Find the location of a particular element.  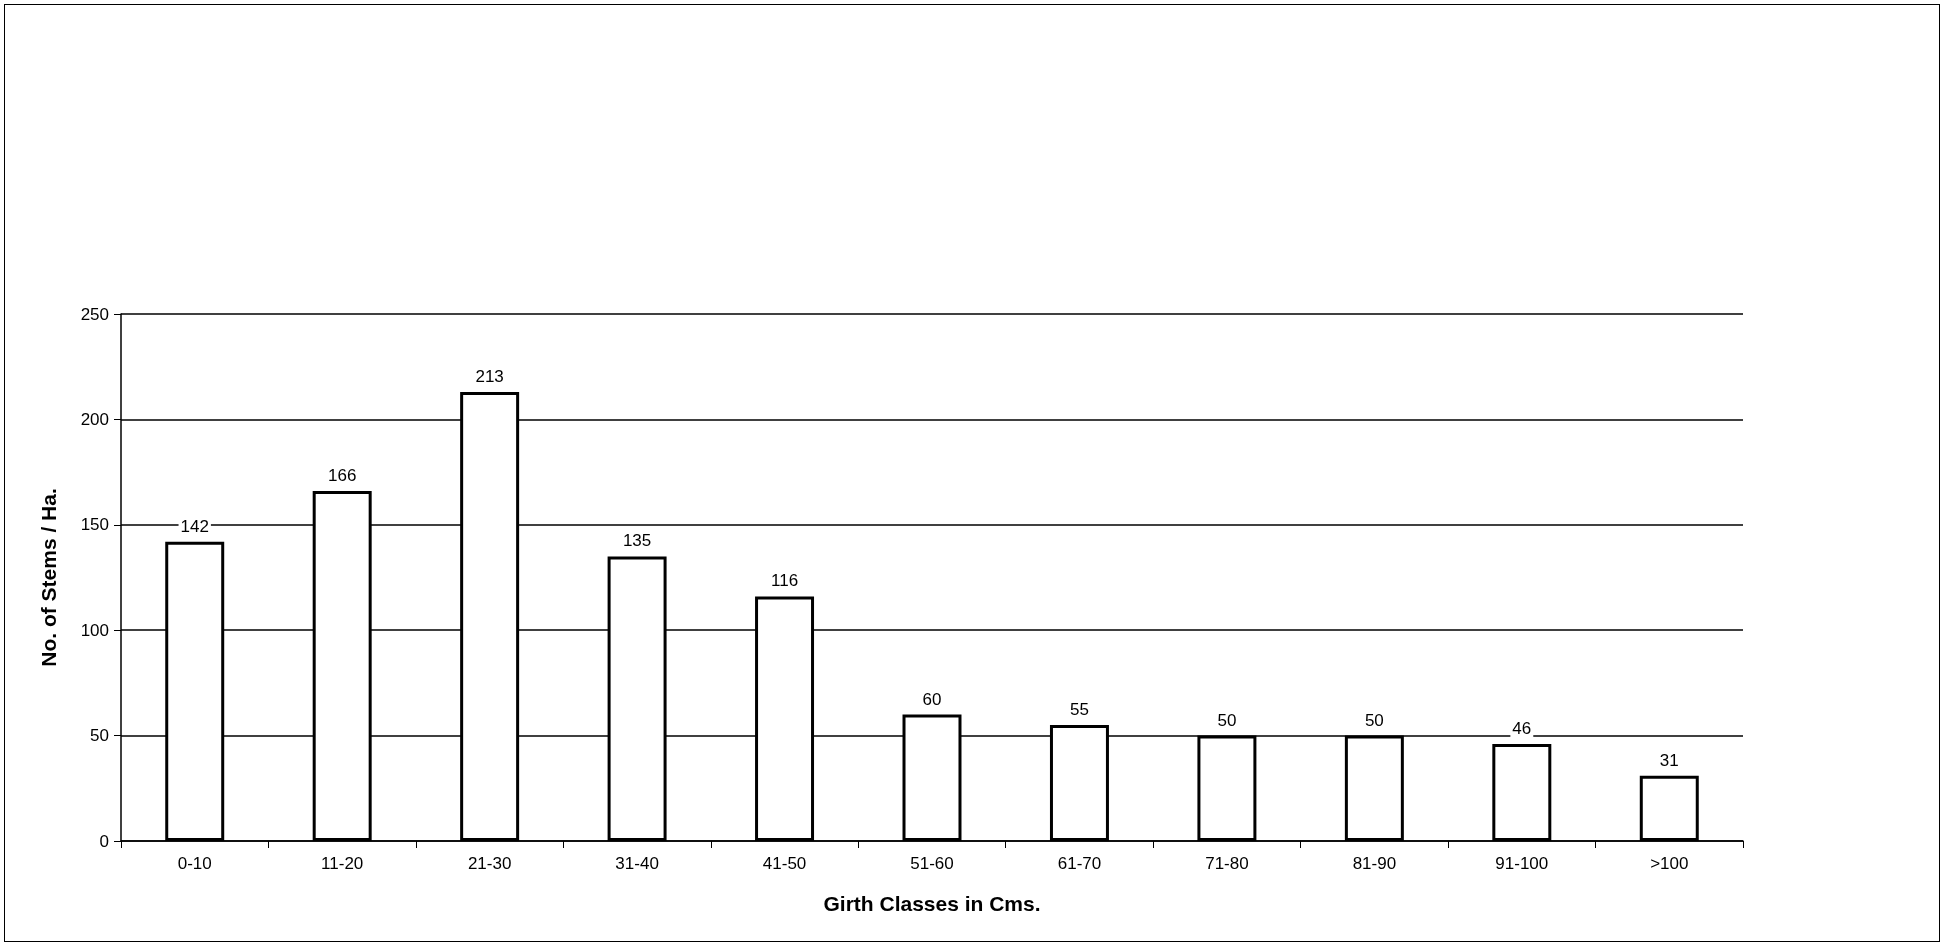

y-tick-label: 150 is located at coordinates (94, 525).